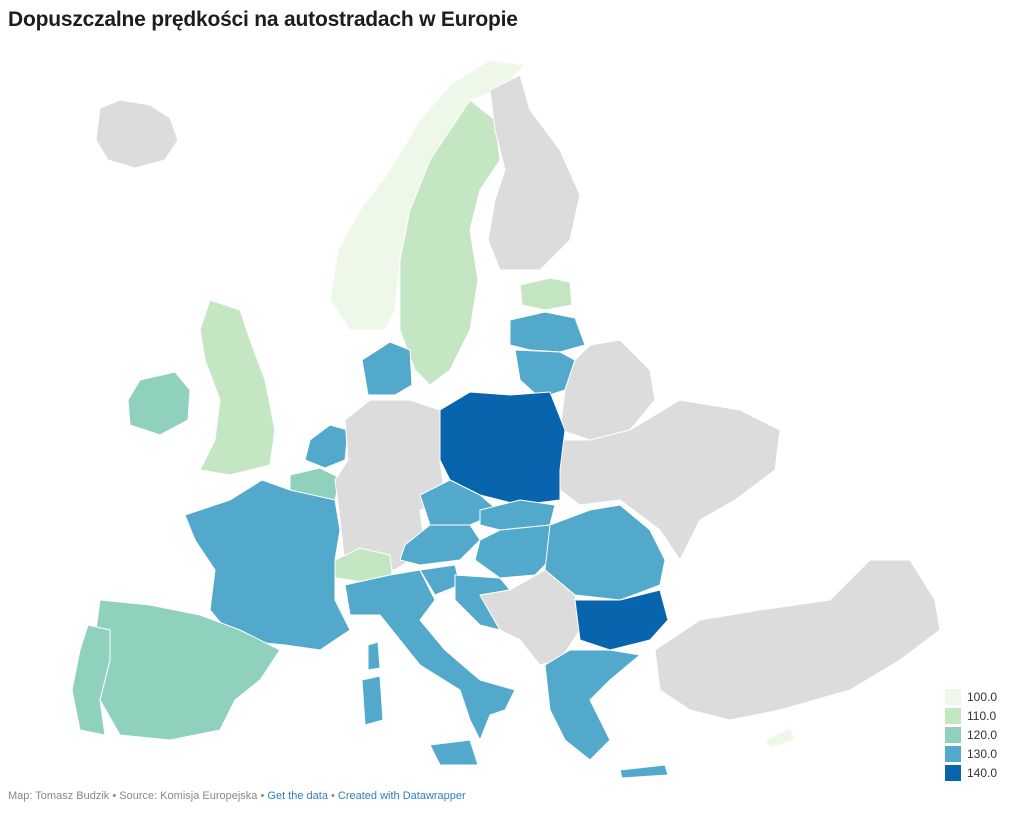 This screenshot has width=1015, height=815. What do you see at coordinates (547, 332) in the screenshot?
I see `country-latvia` at bounding box center [547, 332].